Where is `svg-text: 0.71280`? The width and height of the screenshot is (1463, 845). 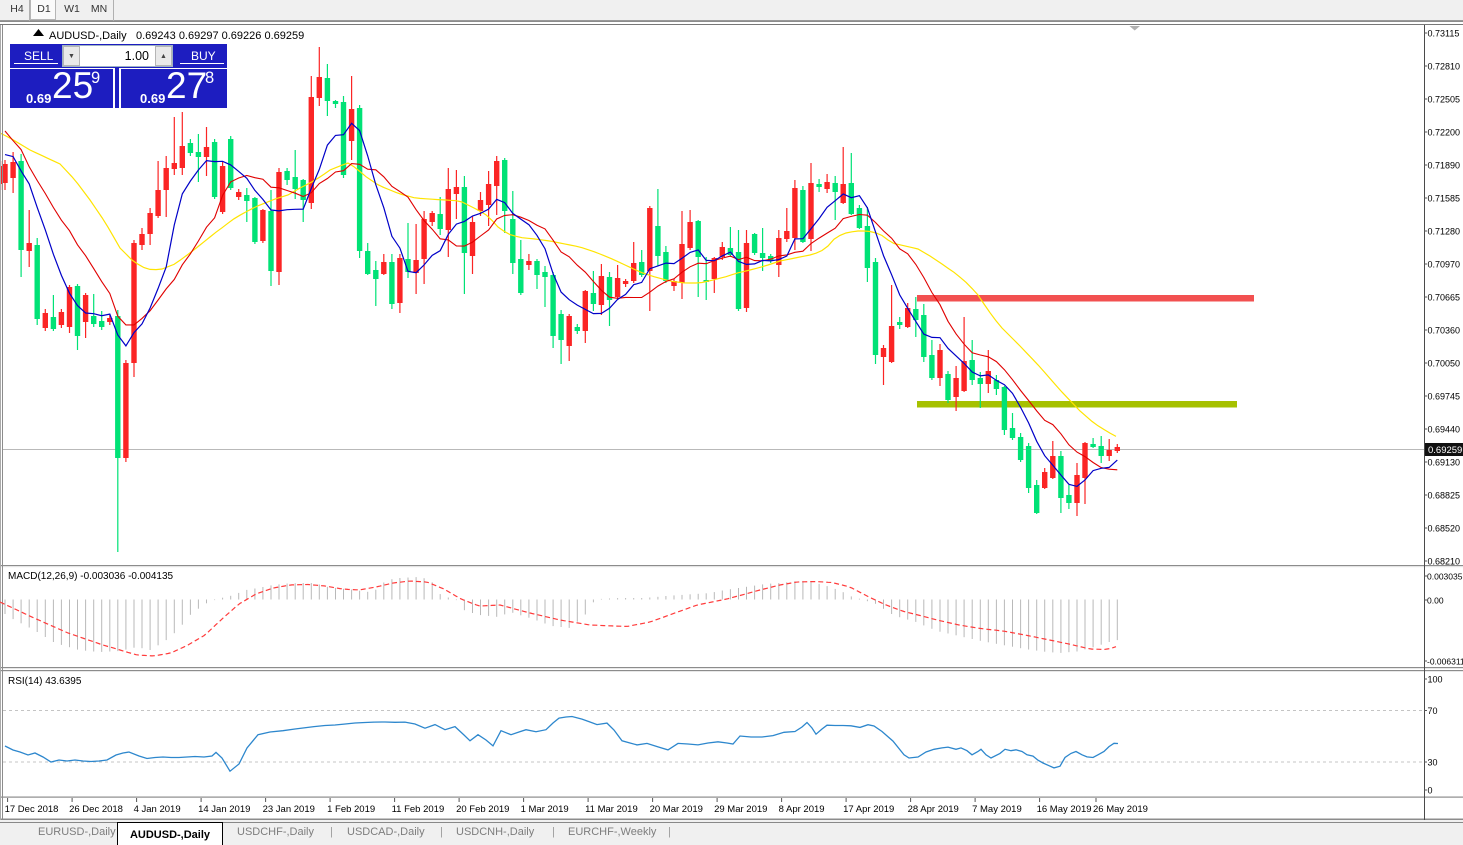
svg-text: 0.71280 is located at coordinates (1444, 232).